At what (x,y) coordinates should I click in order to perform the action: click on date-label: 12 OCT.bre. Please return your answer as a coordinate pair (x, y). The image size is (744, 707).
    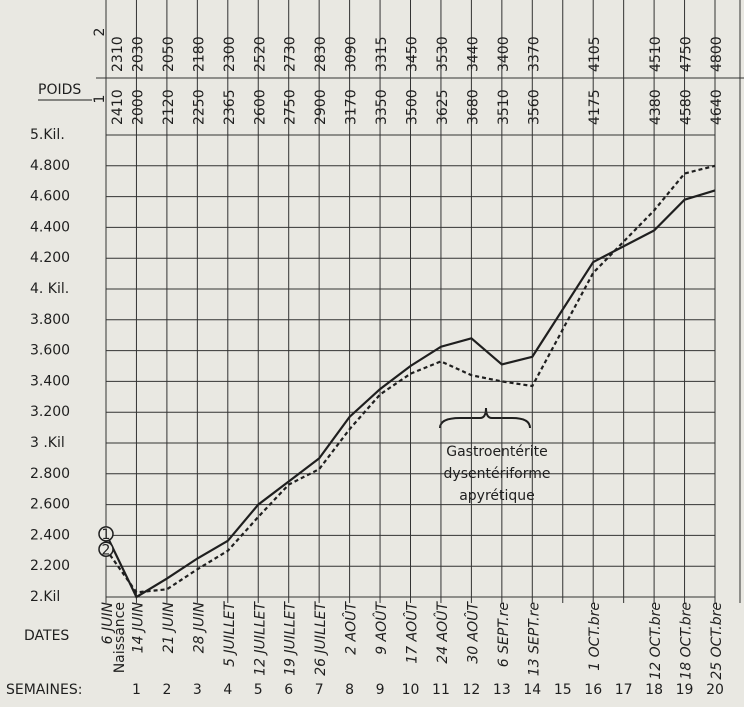
    Looking at the image, I should click on (656, 641).